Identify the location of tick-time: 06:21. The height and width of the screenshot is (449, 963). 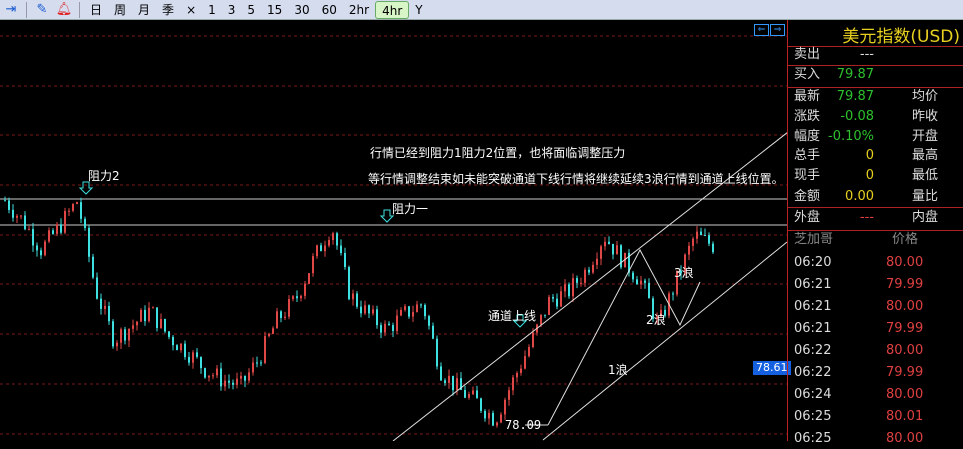
(813, 328).